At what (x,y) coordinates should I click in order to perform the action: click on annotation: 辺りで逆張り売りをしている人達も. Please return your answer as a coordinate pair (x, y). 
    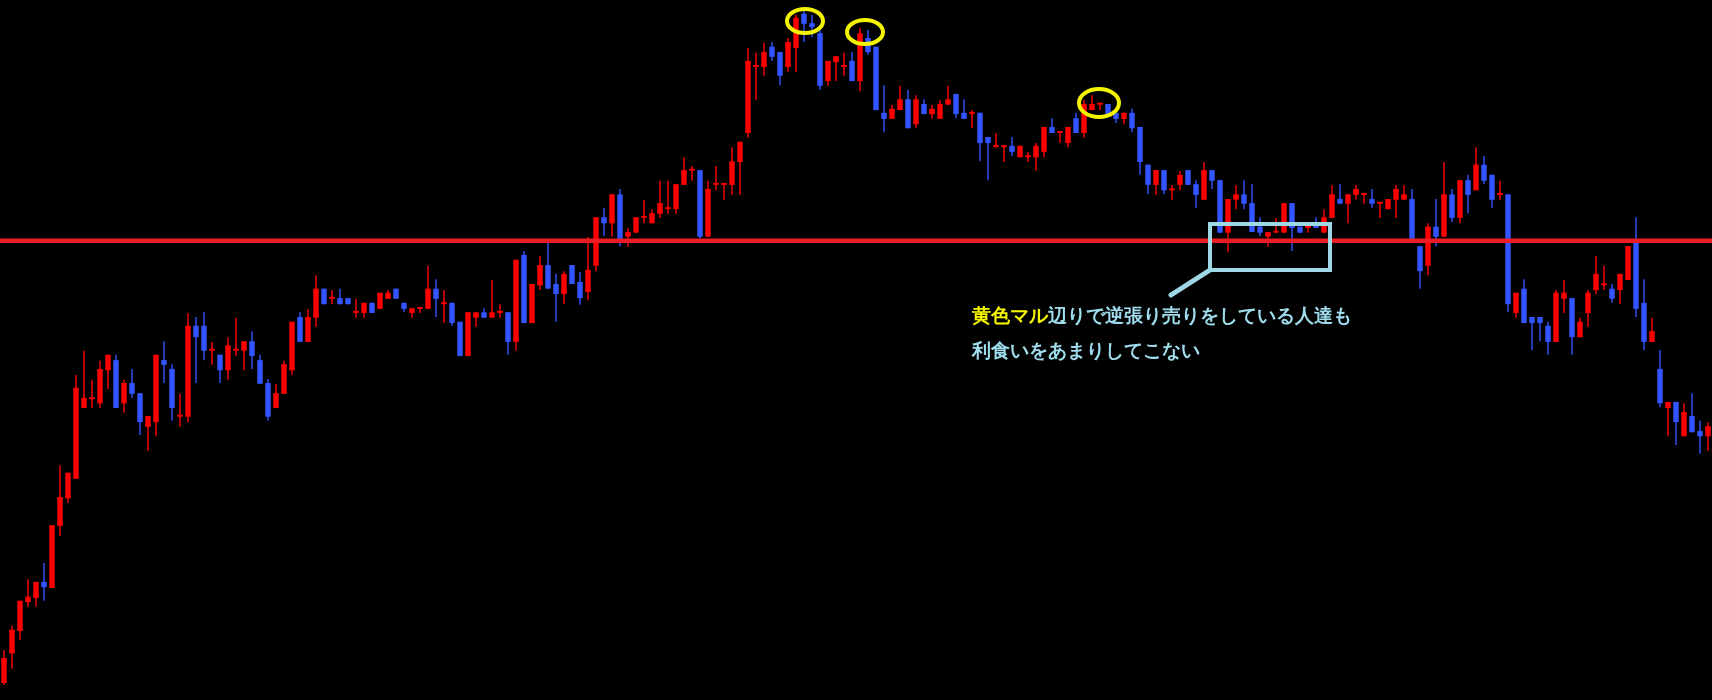
    Looking at the image, I should click on (1200, 315).